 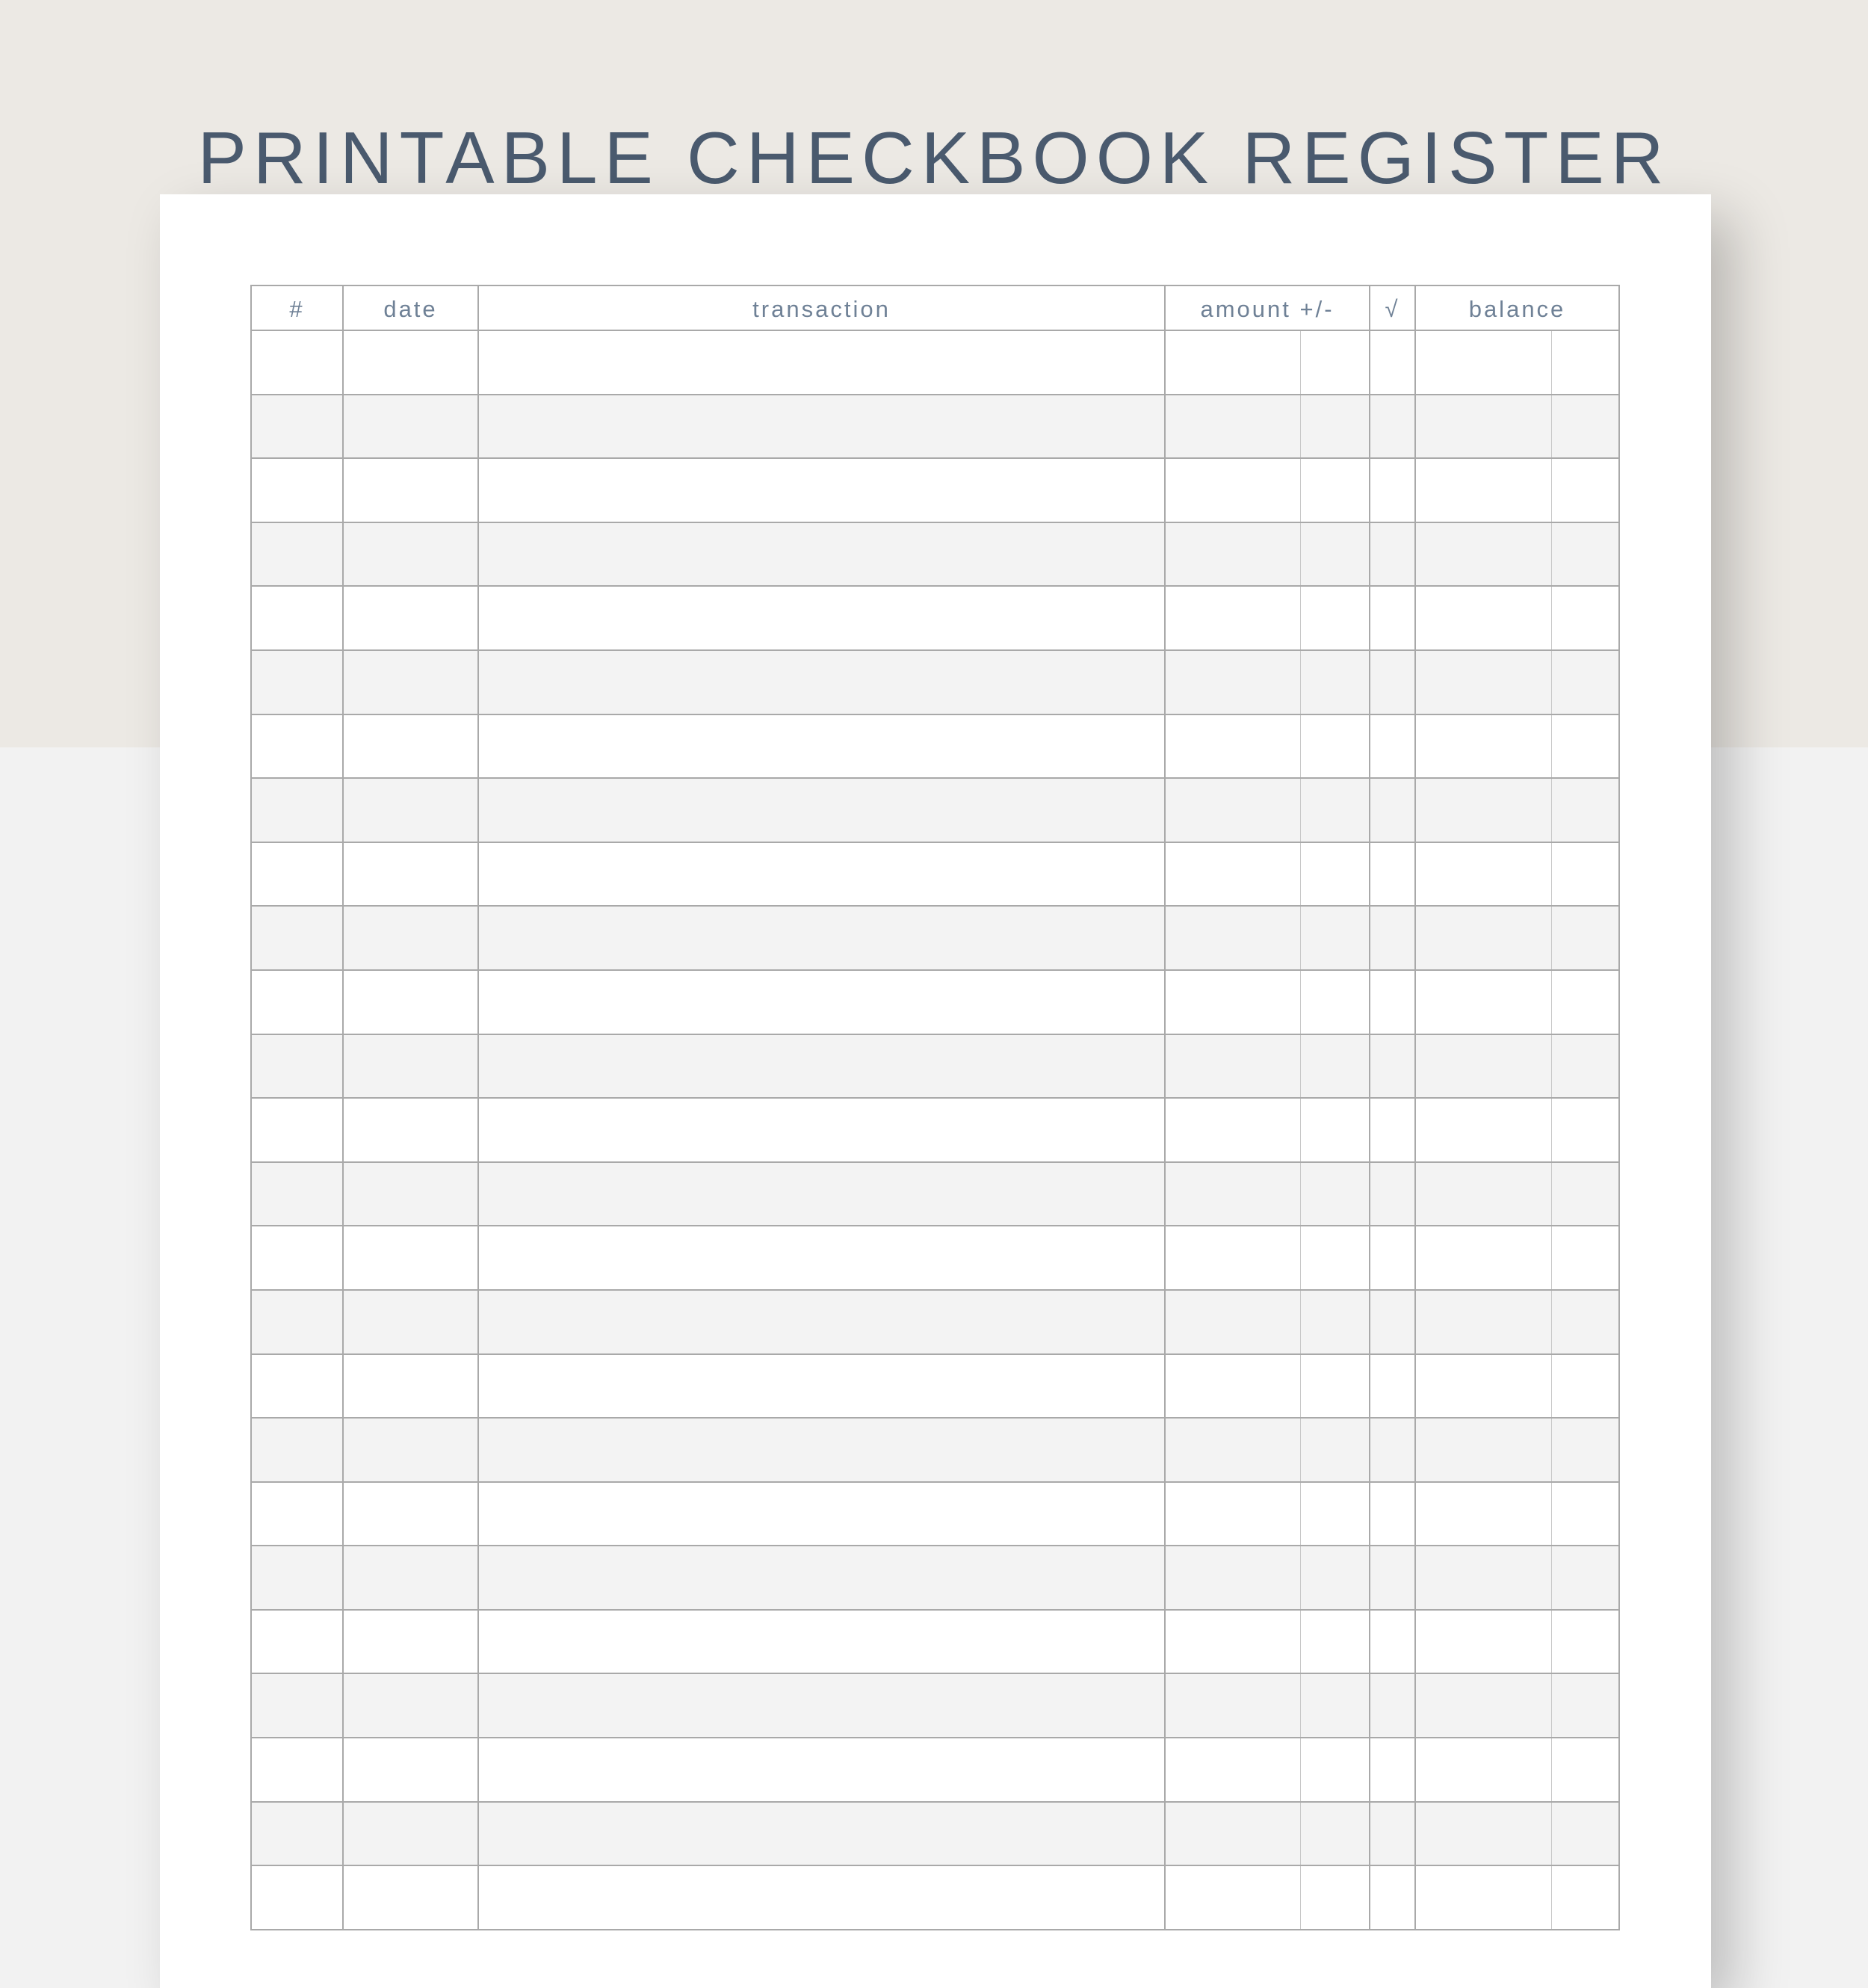 I want to click on page-title: PRINTABLE CHECKBOOK REGISTER, so click(x=934, y=157).